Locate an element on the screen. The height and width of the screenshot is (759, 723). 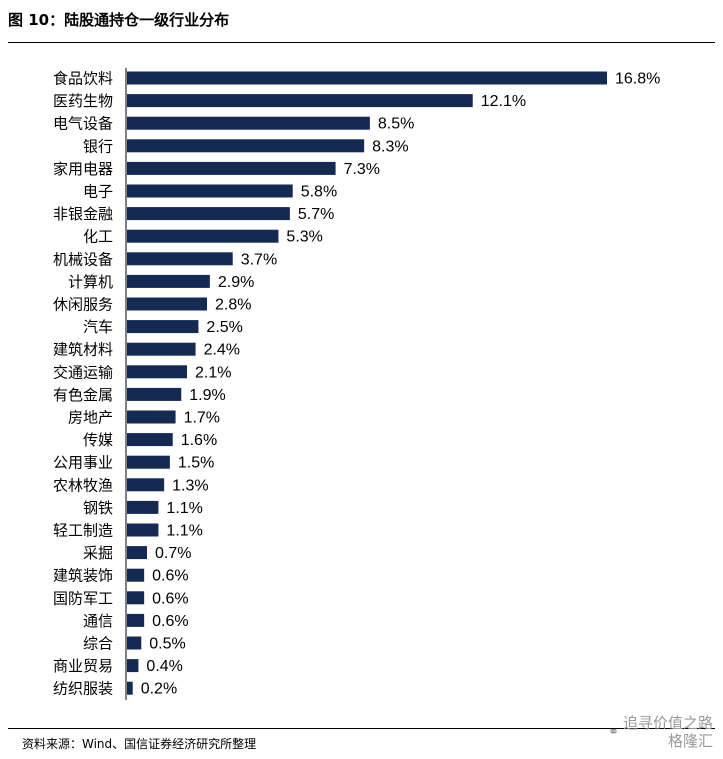
category-label: 家用电器 is located at coordinates (83, 169).